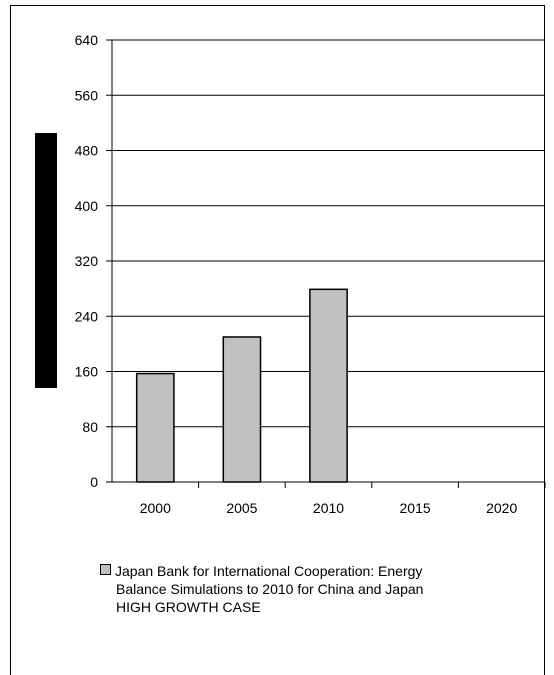 The image size is (554, 675). I want to click on y-tick-label: 160, so click(87, 372).